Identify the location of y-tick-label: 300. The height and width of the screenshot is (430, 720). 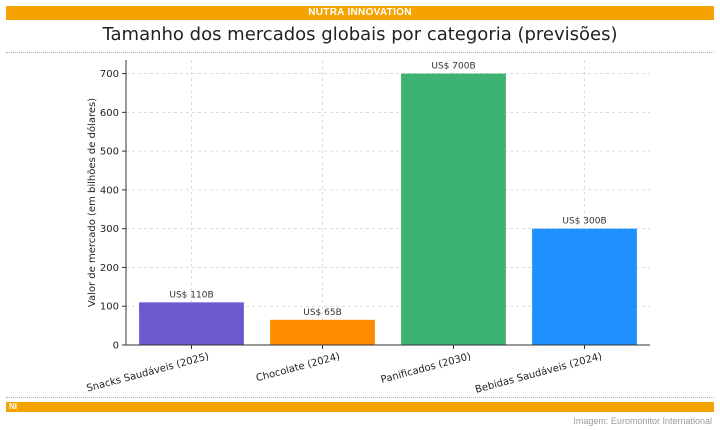
(109, 229).